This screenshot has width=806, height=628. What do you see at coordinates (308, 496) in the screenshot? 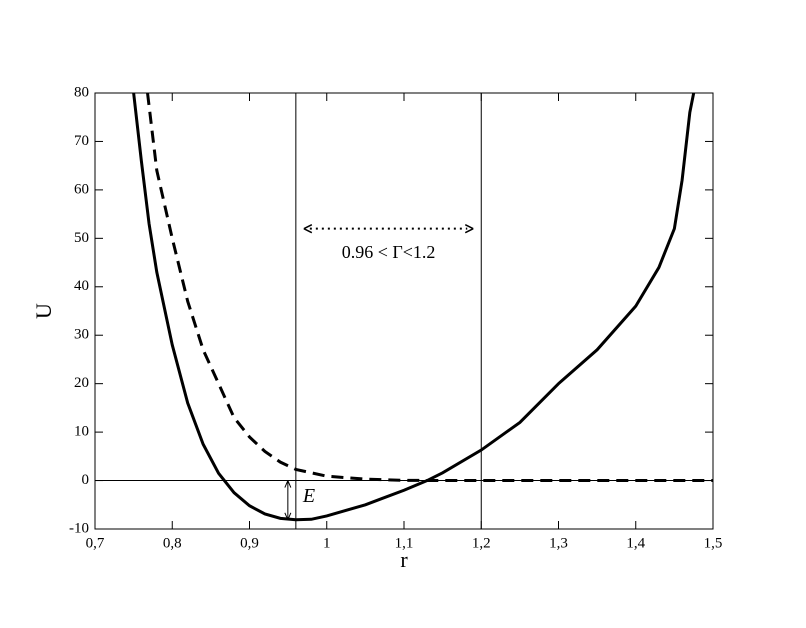
I see `energy-label: E` at bounding box center [308, 496].